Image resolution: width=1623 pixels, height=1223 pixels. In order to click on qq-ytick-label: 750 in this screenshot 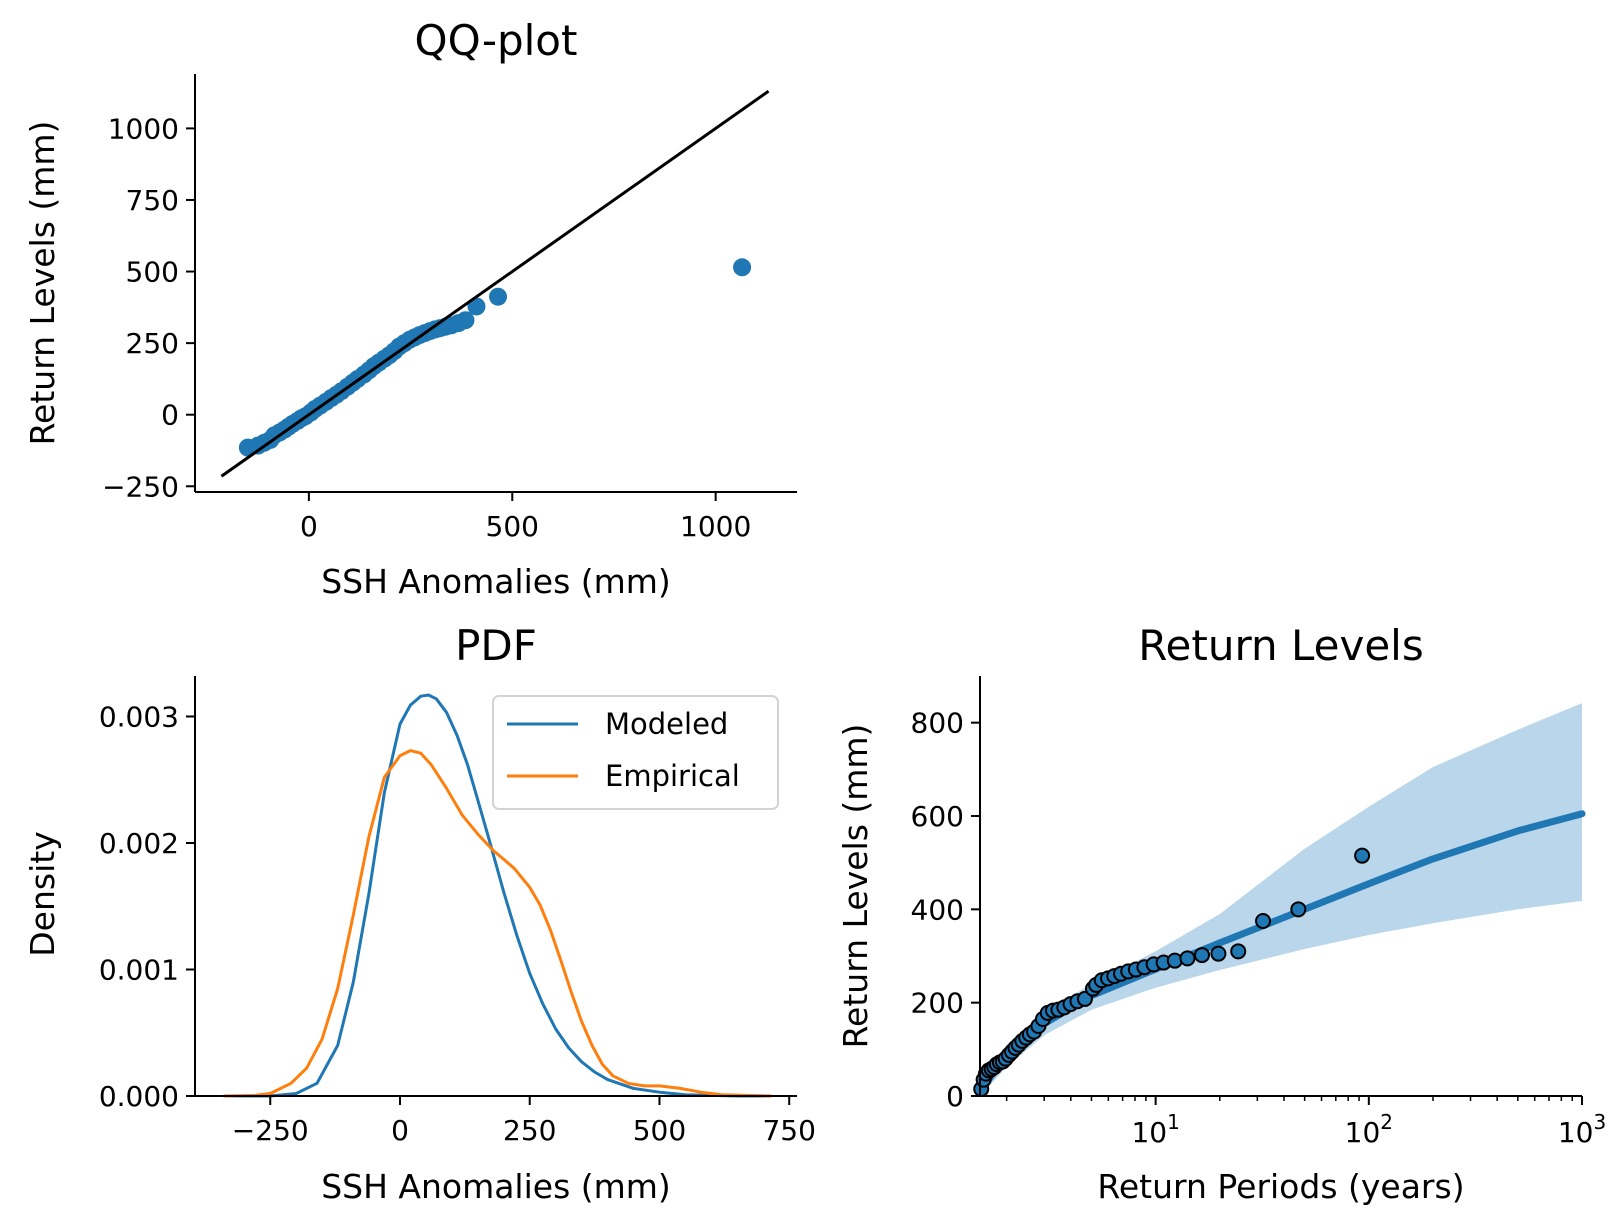, I will do `click(152, 200)`.